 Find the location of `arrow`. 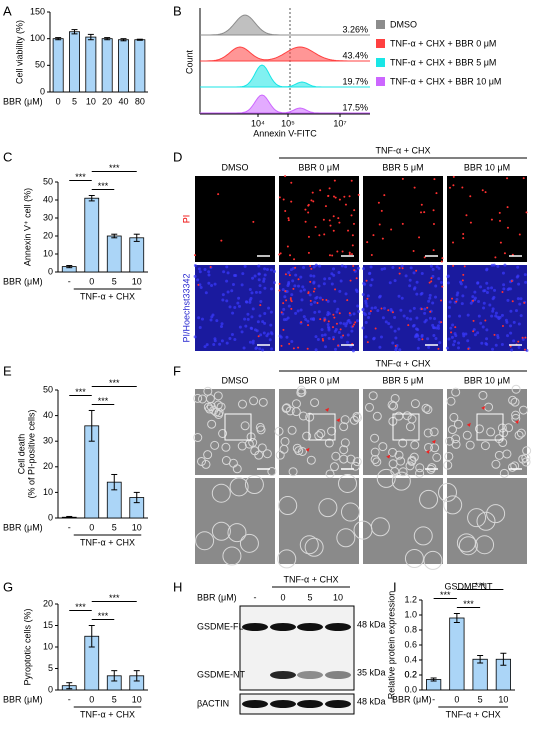

arrow is located at coordinates (433, 441).